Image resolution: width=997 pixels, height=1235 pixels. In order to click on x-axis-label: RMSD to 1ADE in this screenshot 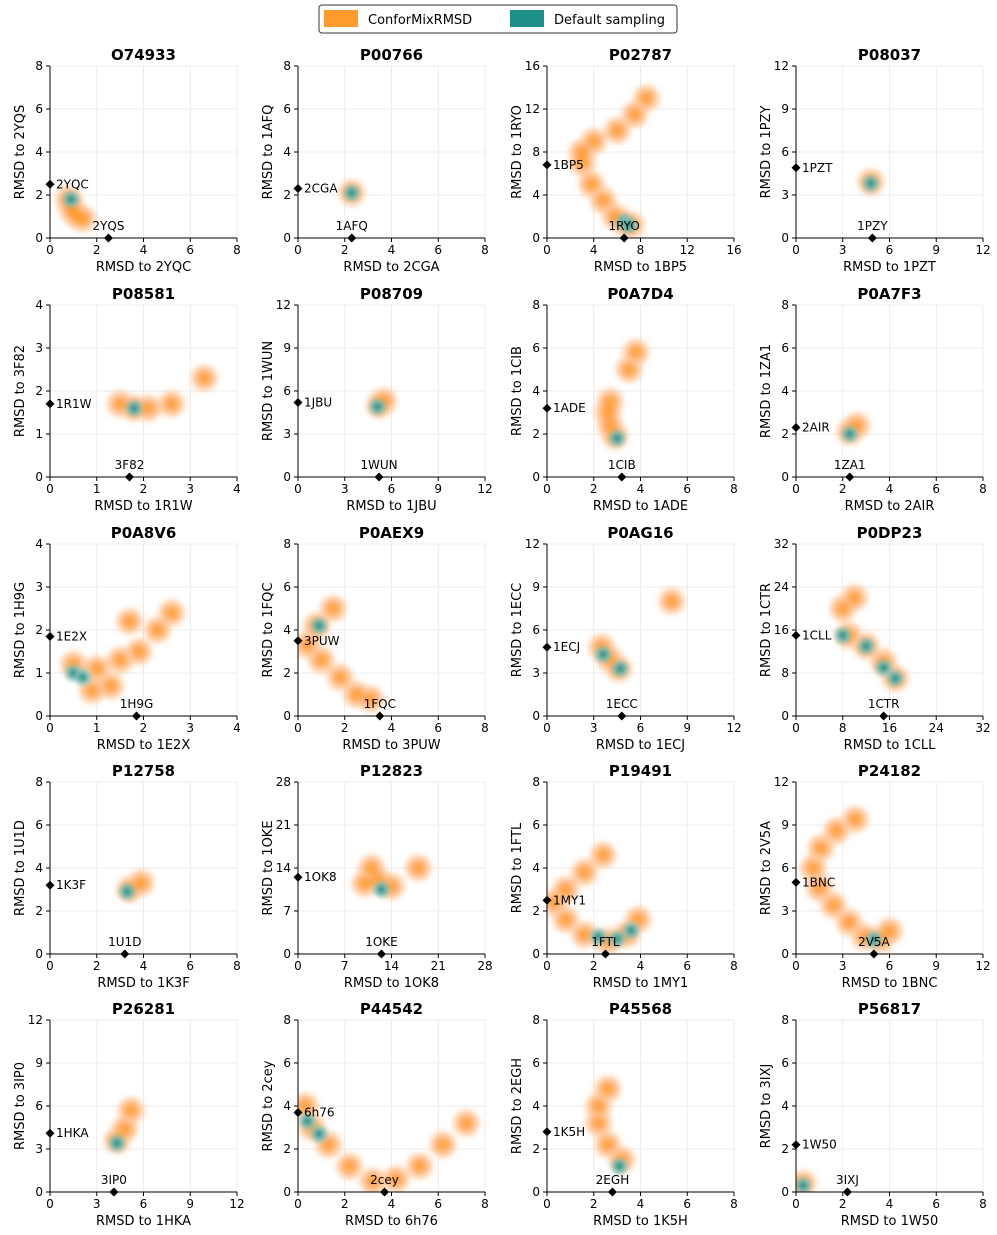, I will do `click(640, 506)`.